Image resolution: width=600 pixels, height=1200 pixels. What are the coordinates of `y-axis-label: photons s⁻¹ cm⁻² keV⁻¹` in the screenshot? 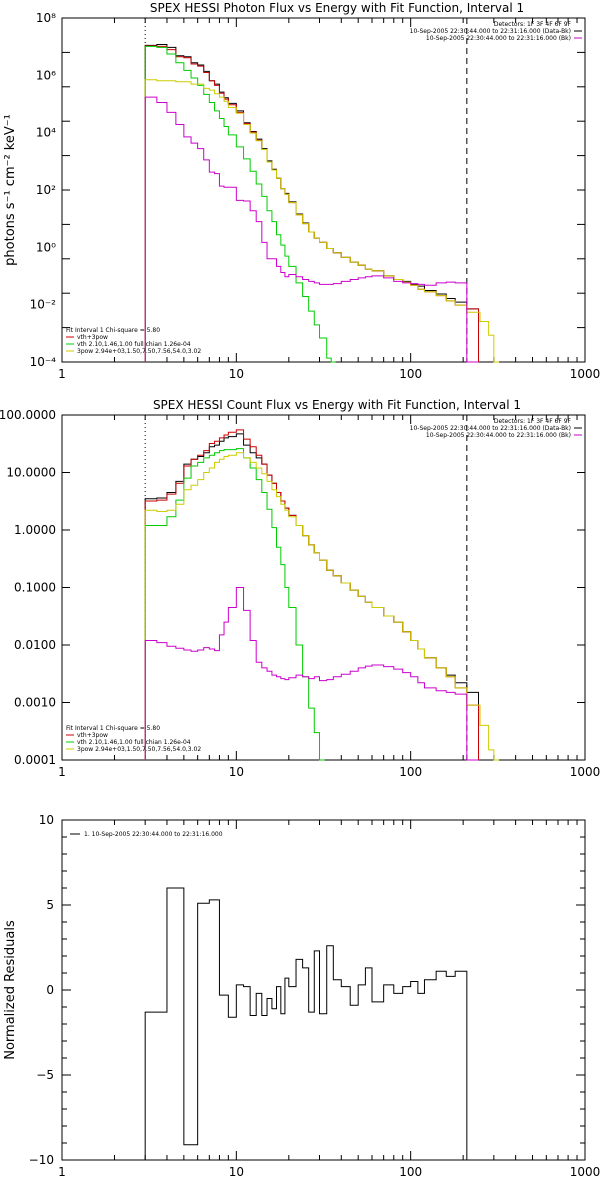 It's located at (10, 190).